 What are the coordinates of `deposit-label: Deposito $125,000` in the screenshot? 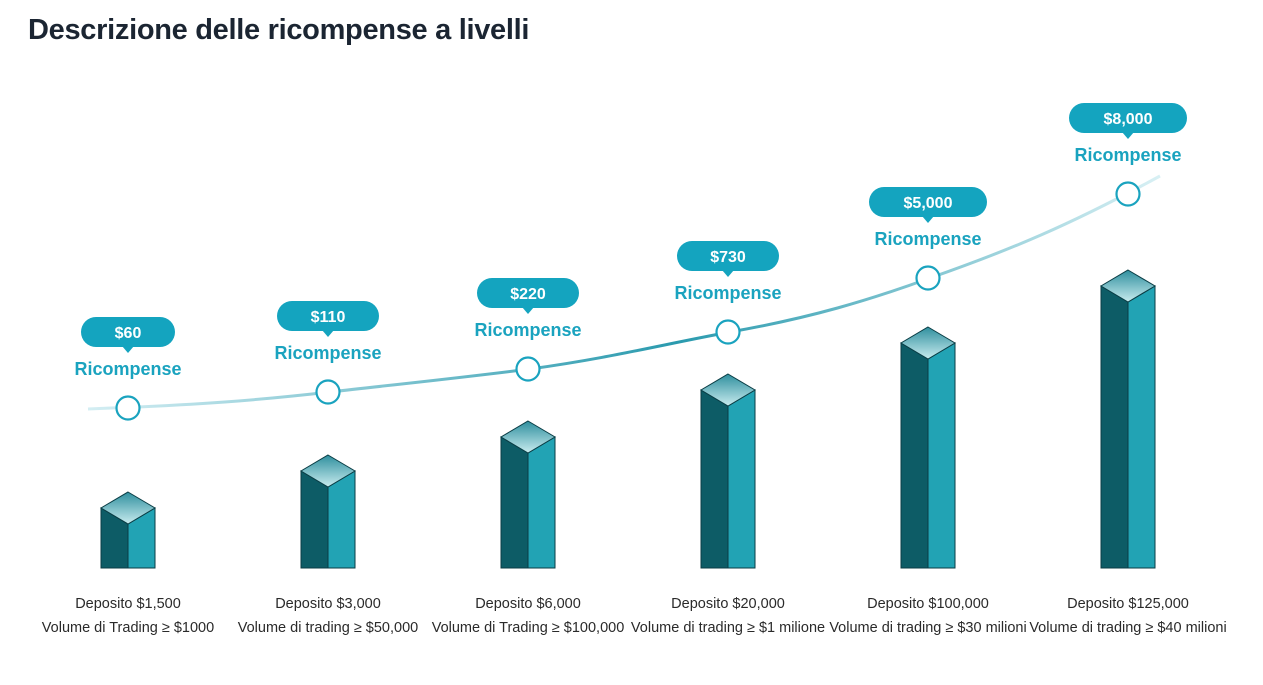 It's located at (1128, 604).